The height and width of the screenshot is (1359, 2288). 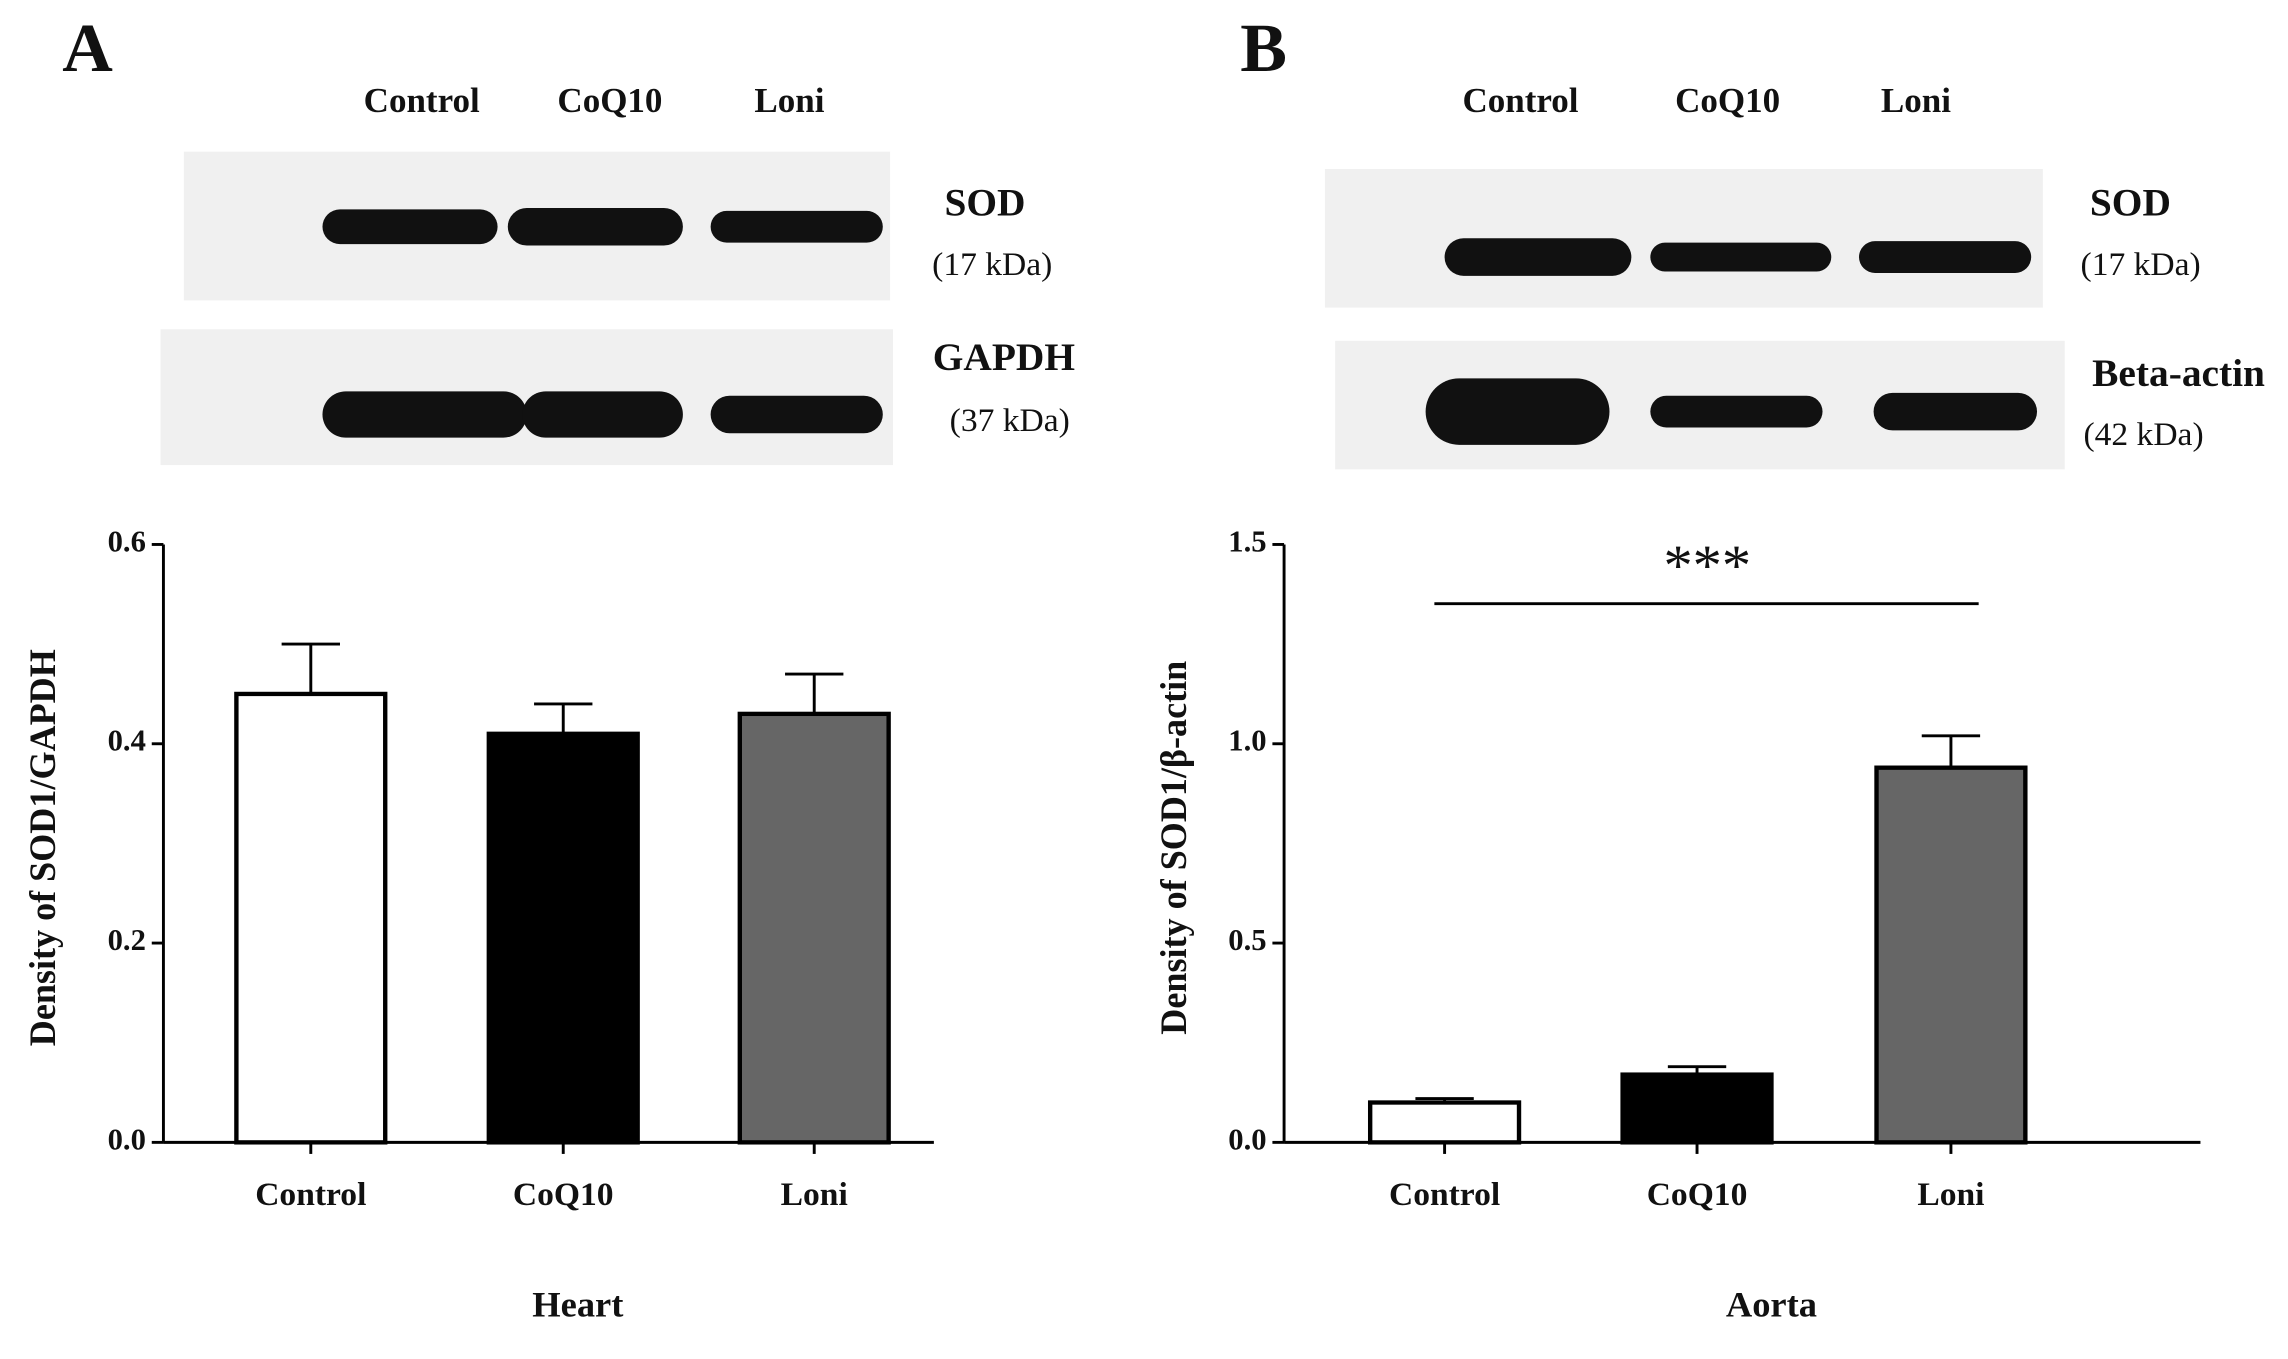 What do you see at coordinates (1247, 542) in the screenshot?
I see `y-tick-label: 1.5` at bounding box center [1247, 542].